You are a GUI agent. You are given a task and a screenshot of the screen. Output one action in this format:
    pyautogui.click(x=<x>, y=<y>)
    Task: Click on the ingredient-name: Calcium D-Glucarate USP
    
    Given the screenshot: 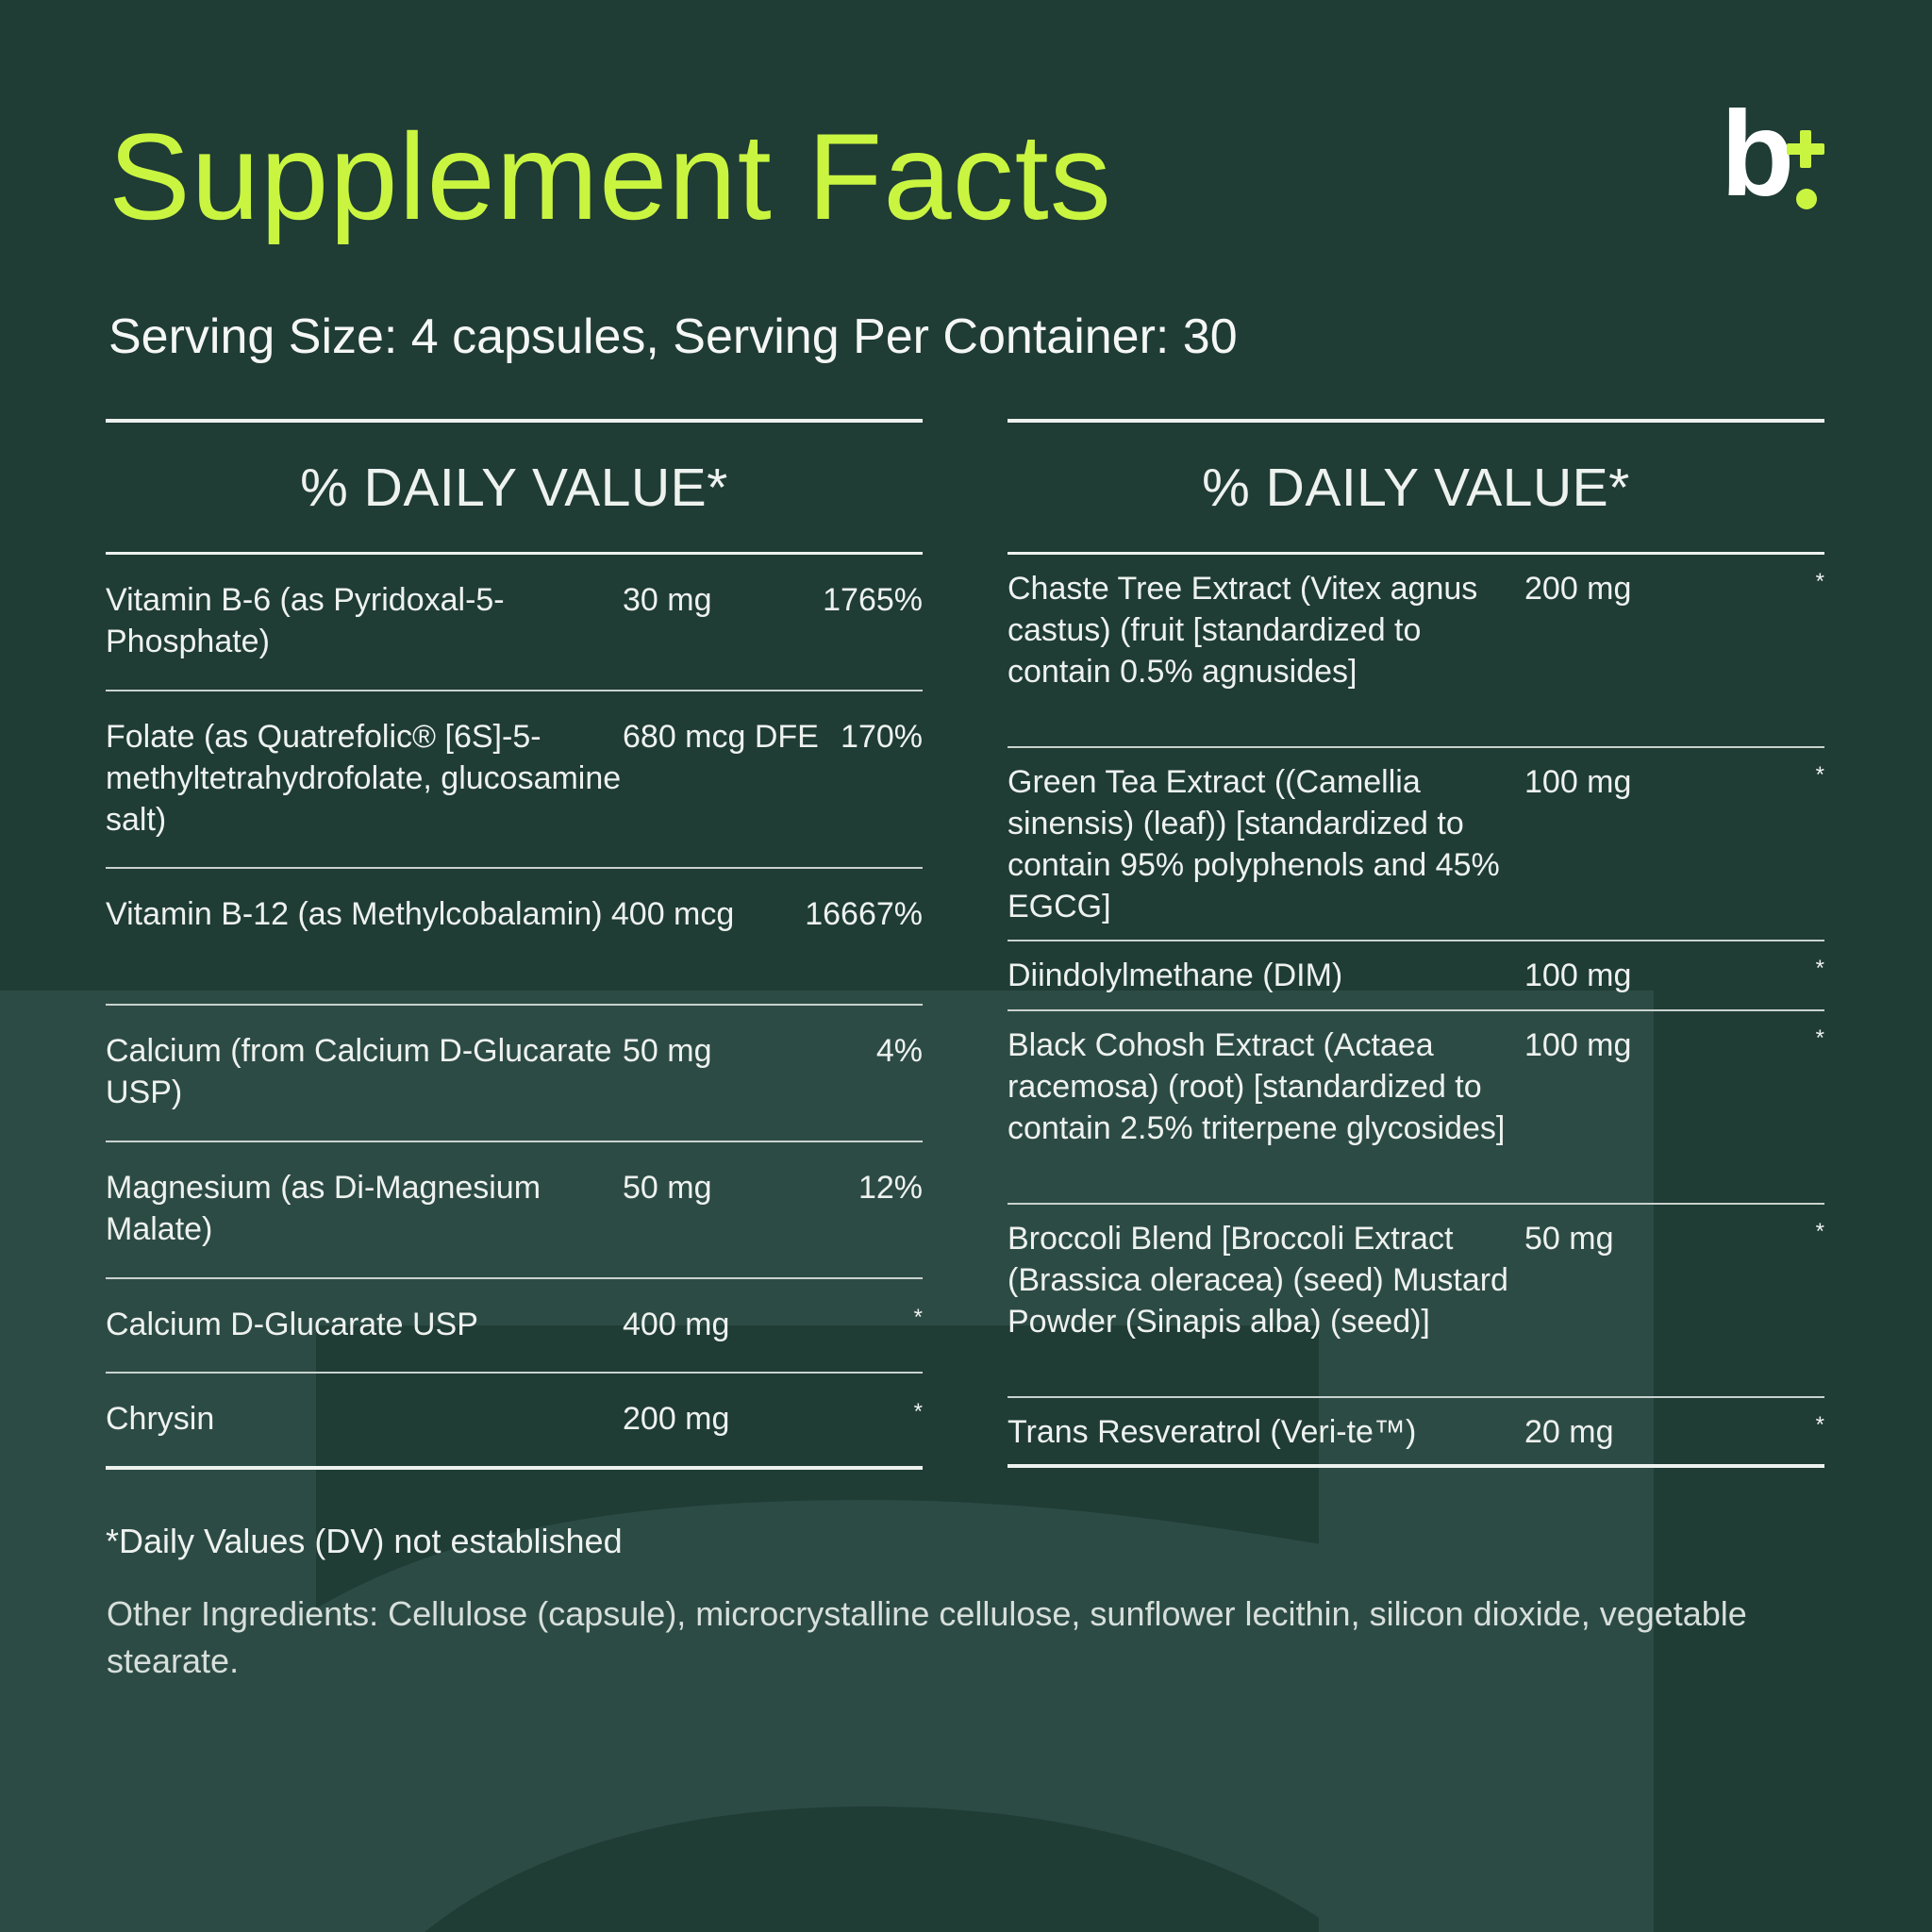 What is the action you would take?
    pyautogui.click(x=292, y=1324)
    